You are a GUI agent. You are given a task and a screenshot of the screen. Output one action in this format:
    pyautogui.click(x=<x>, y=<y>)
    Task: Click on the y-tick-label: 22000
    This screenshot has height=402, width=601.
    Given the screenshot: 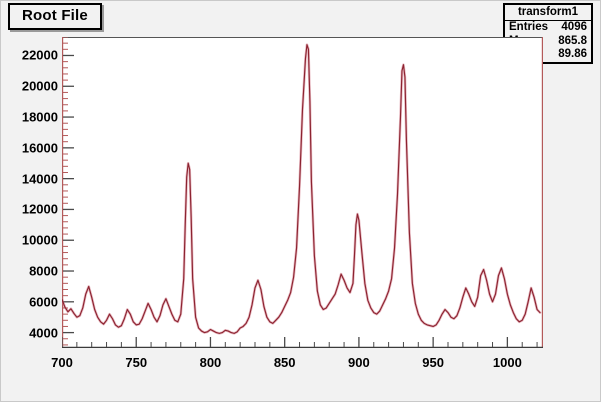 What is the action you would take?
    pyautogui.click(x=39, y=55)
    